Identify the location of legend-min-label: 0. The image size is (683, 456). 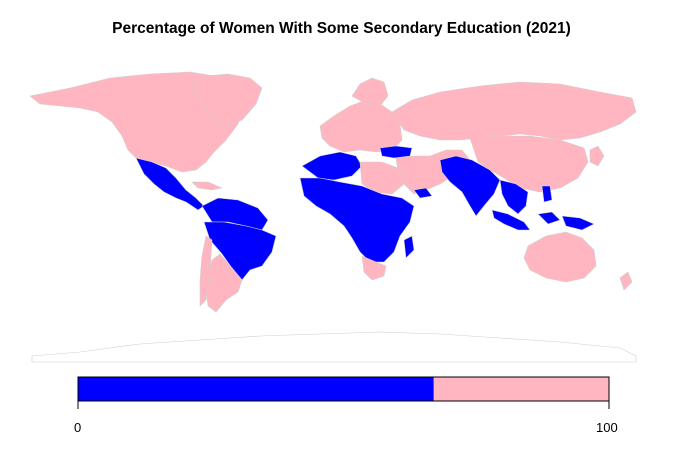
(78, 427).